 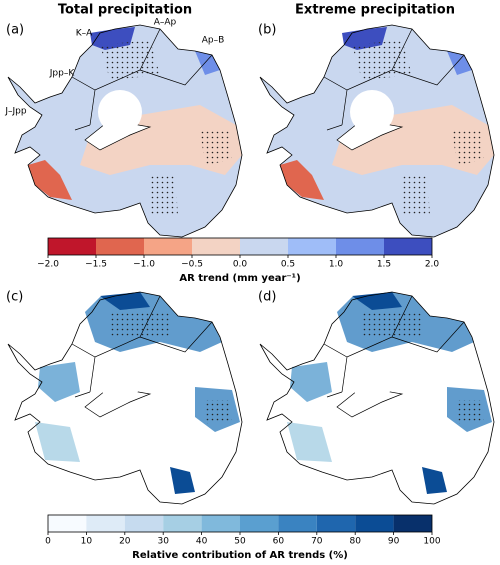 I want to click on colorbar-tick-label: −1.0, so click(x=144, y=265).